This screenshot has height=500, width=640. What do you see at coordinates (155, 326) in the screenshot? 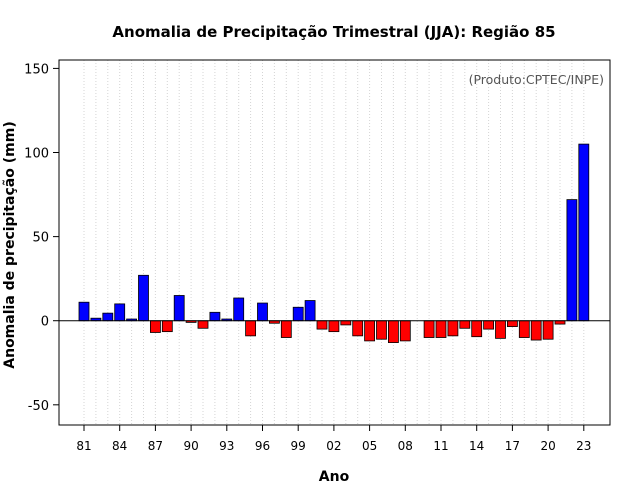
I see `bar-1987` at bounding box center [155, 326].